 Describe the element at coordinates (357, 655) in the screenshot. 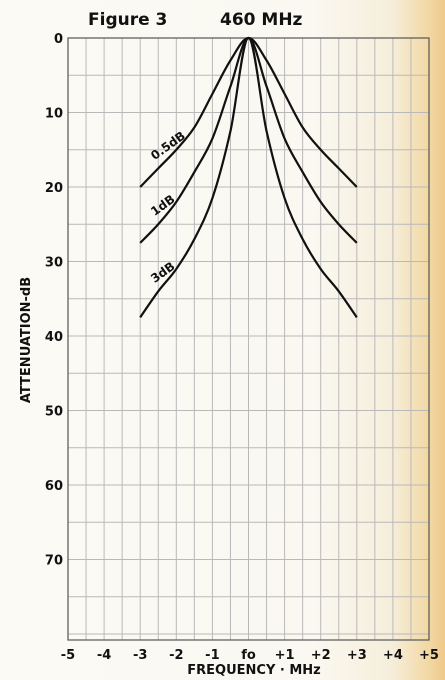

I see `x-tick-label: +3` at that location.